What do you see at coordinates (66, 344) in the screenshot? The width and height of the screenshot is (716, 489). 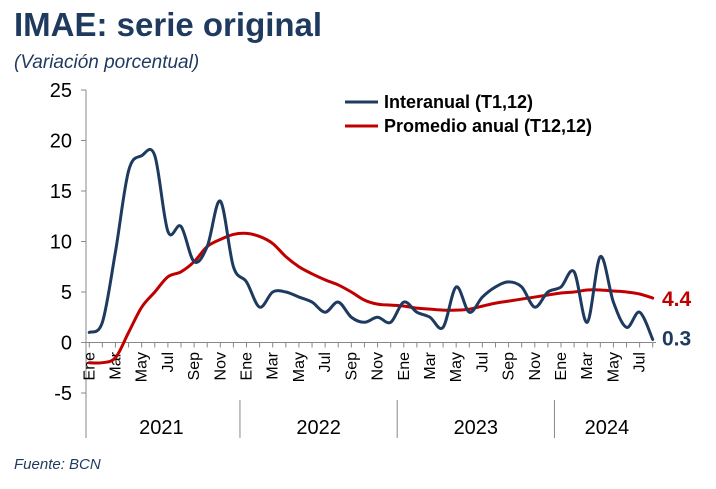 I see `y-tick-label: 0` at bounding box center [66, 344].